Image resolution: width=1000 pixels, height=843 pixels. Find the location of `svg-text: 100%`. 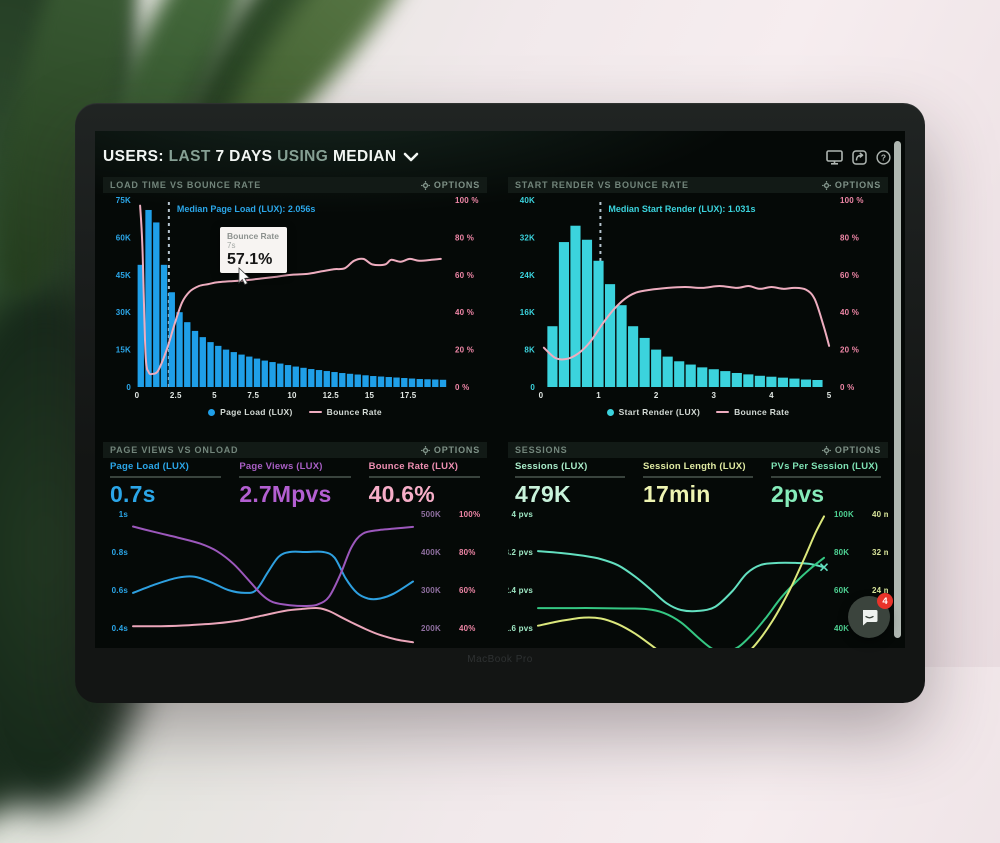

svg-text: 100% is located at coordinates (469, 514).